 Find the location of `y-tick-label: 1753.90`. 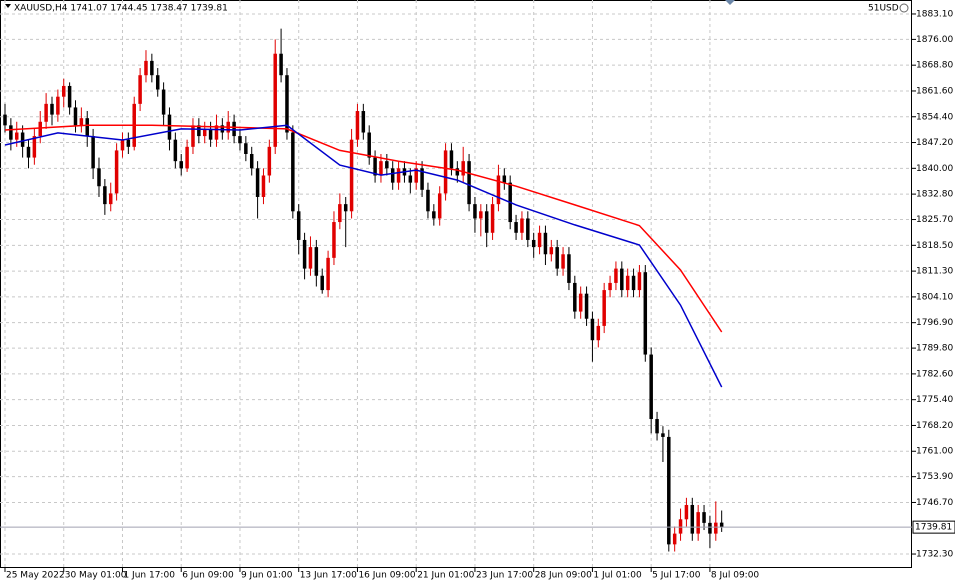

y-tick-label: 1753.90 is located at coordinates (934, 477).